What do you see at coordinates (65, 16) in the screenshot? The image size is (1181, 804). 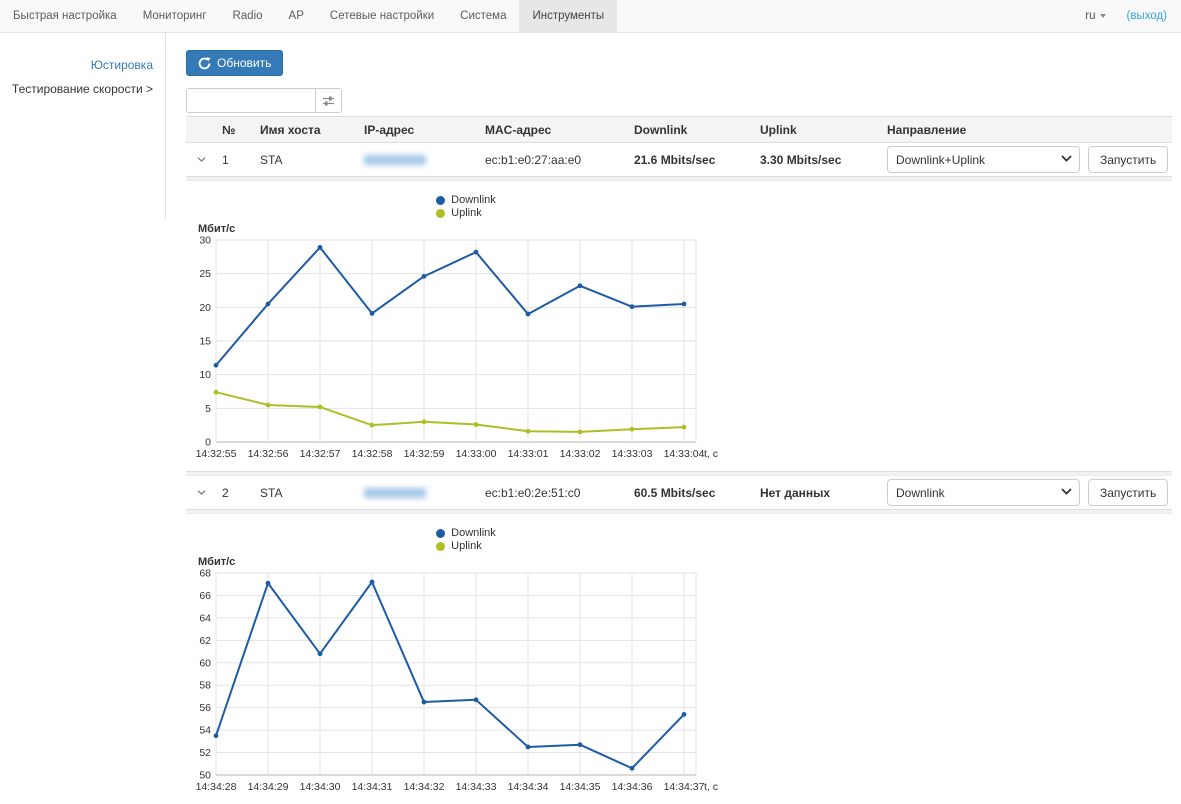 I see `nav-tab-quick-setup: Быстрая настройка` at bounding box center [65, 16].